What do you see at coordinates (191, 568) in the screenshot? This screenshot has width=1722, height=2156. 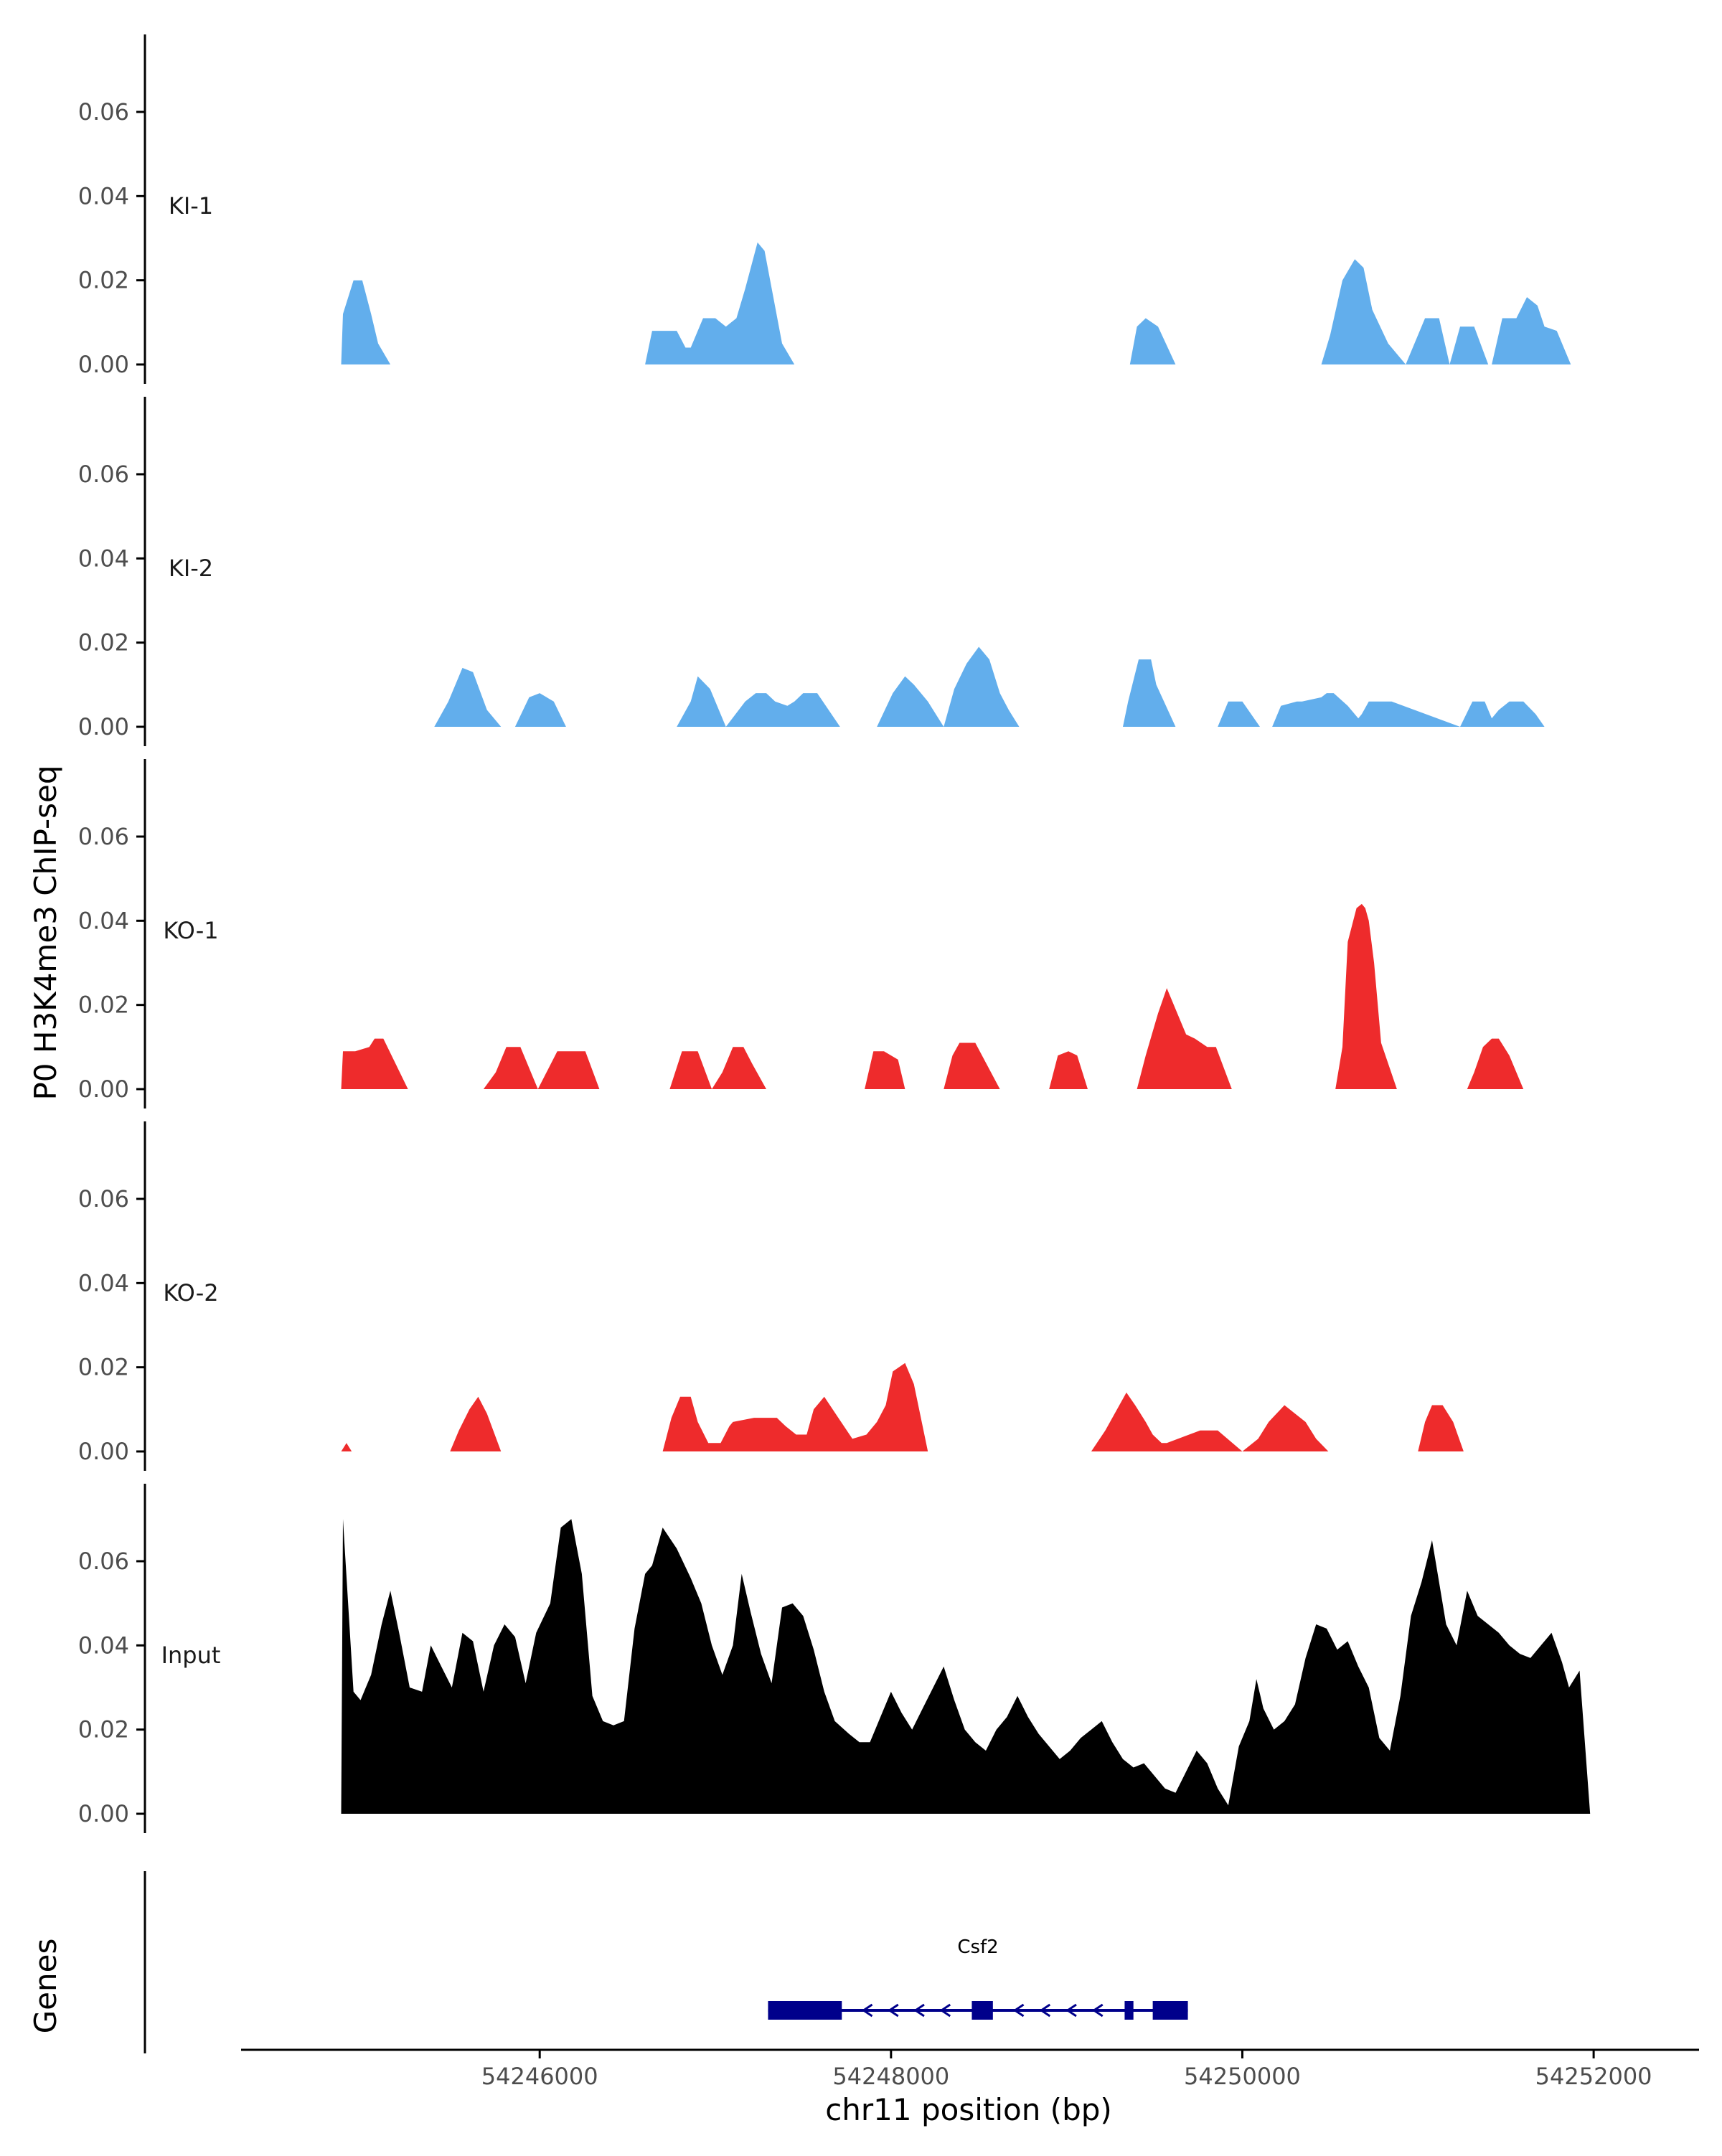 I see `track-label-ki-2: KI-2` at bounding box center [191, 568].